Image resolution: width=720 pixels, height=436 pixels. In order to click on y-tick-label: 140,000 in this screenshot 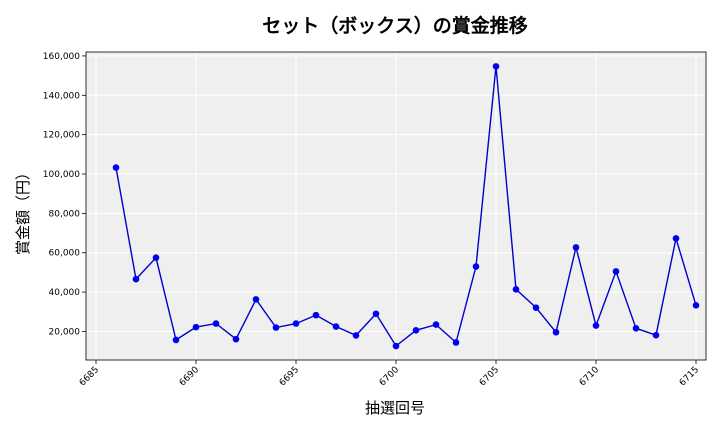, I will do `click(61, 96)`.